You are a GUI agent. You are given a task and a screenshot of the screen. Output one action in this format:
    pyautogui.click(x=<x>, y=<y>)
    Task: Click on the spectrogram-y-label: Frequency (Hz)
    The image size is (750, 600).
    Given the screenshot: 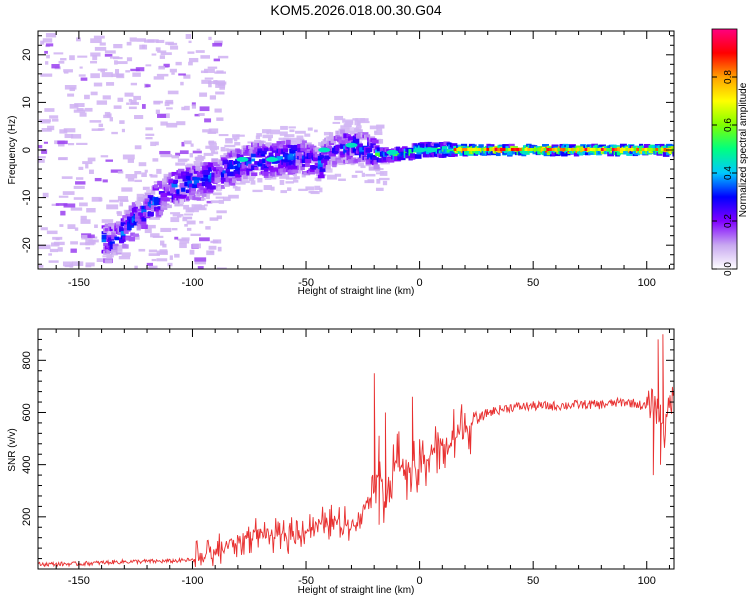 What is the action you would take?
    pyautogui.click(x=12, y=150)
    